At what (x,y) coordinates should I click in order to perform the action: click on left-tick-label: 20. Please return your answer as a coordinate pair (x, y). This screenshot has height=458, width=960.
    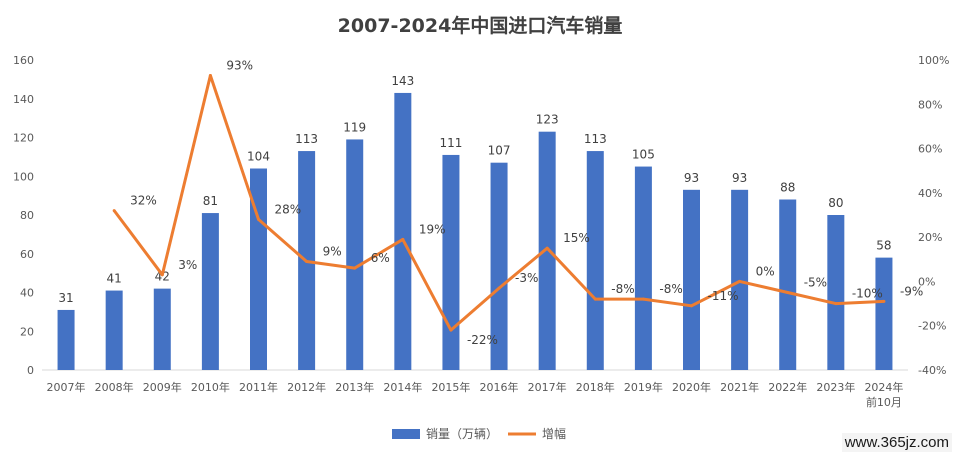
    Looking at the image, I should click on (27, 331).